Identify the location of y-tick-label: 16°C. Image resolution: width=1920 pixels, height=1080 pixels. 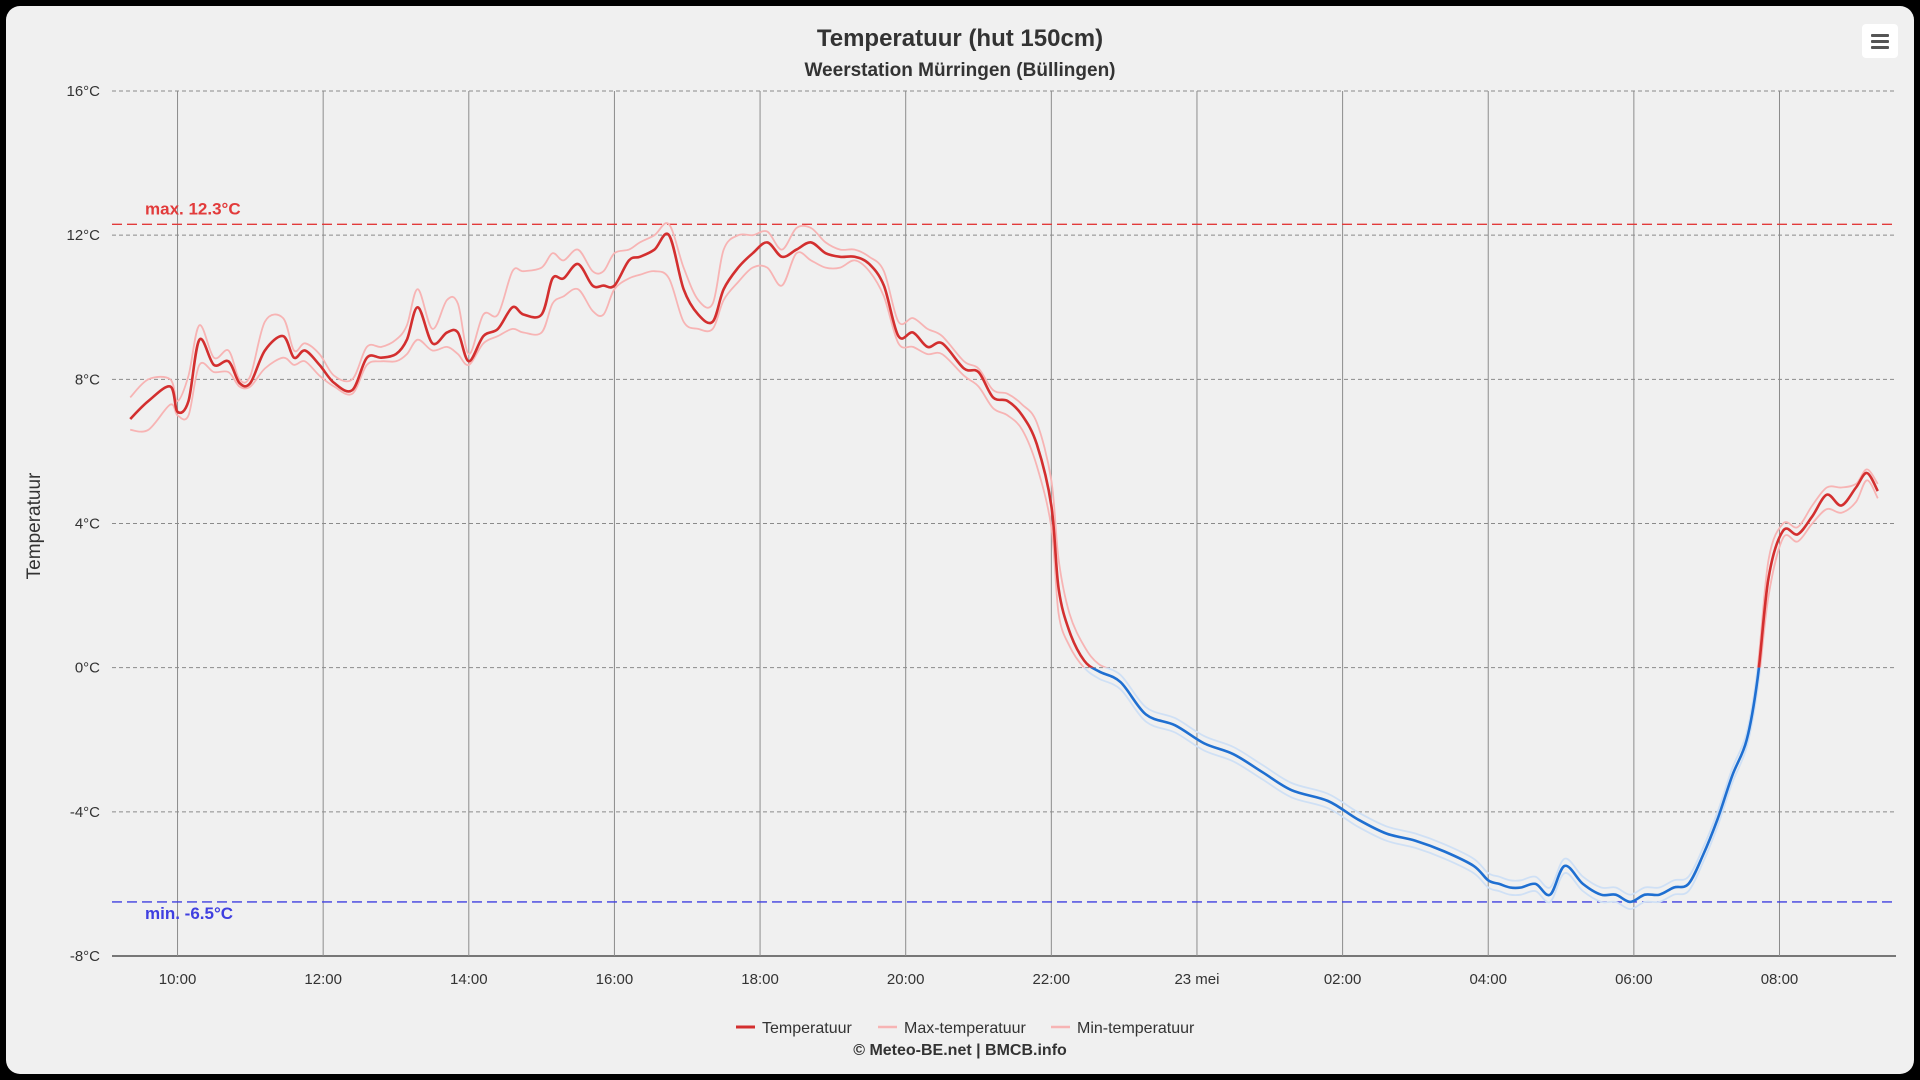
(83, 91).